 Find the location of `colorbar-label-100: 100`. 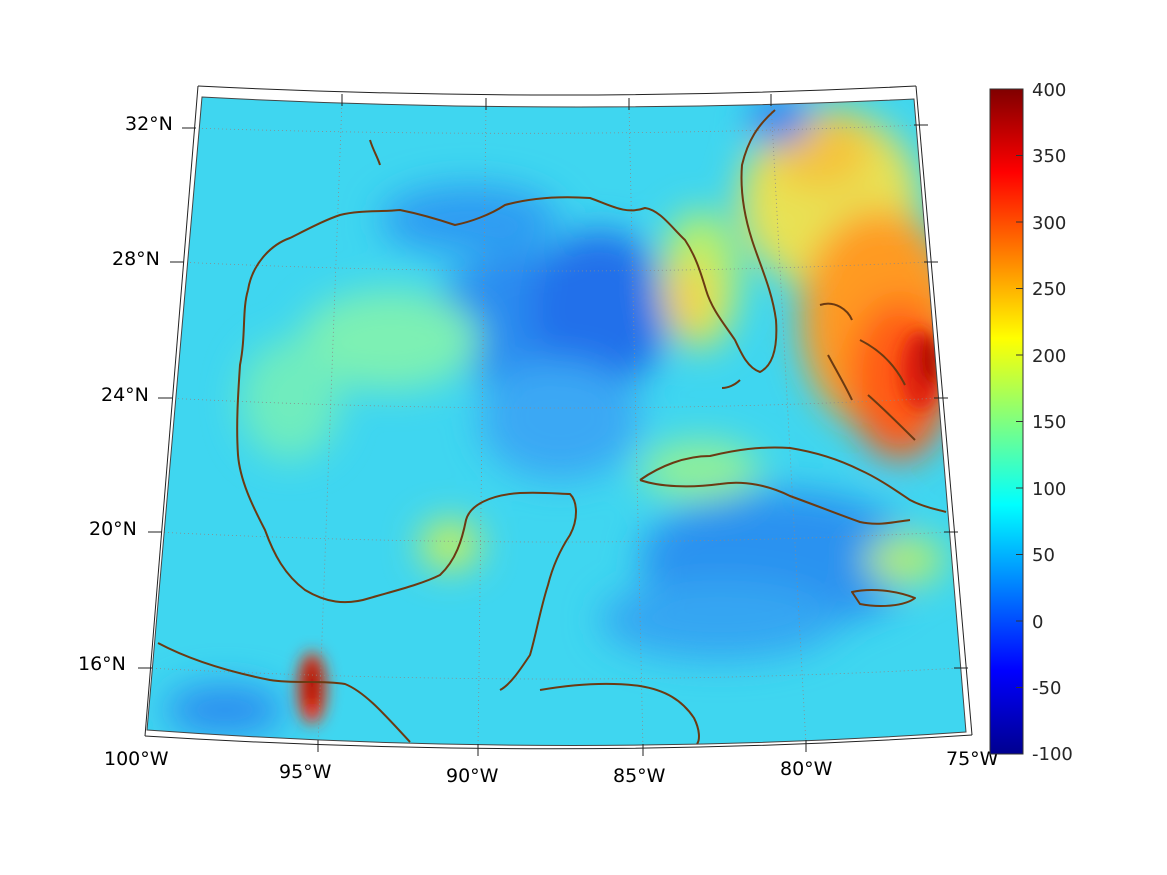

colorbar-label-100: 100 is located at coordinates (1049, 489).